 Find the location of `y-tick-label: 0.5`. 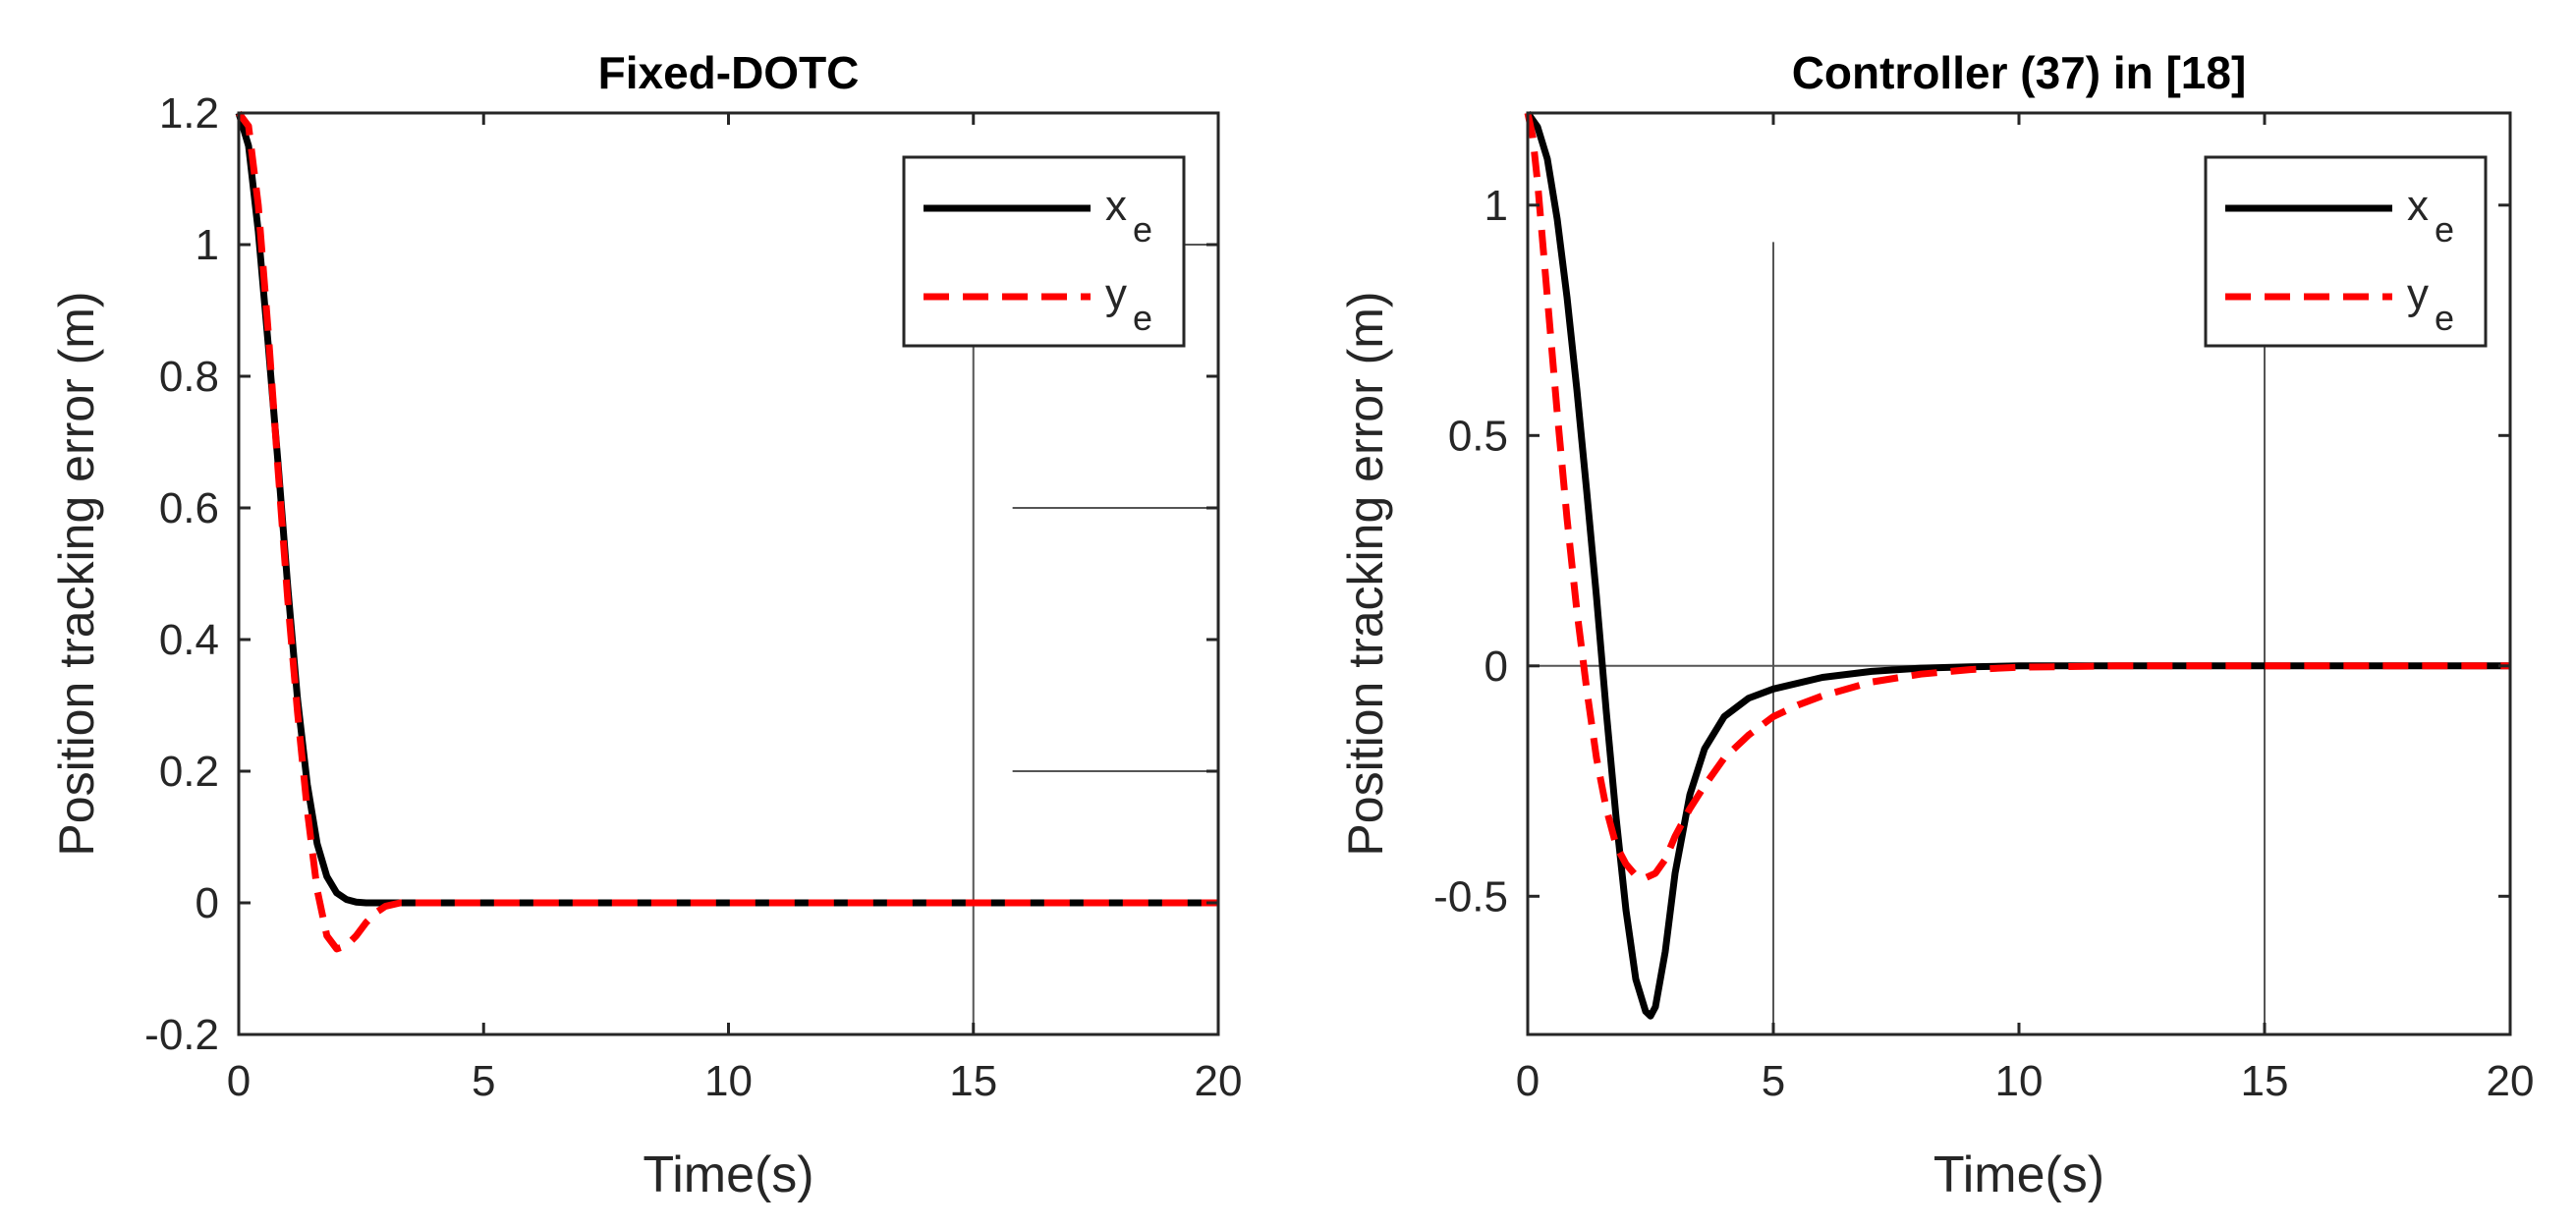

y-tick-label: 0.5 is located at coordinates (1478, 436).